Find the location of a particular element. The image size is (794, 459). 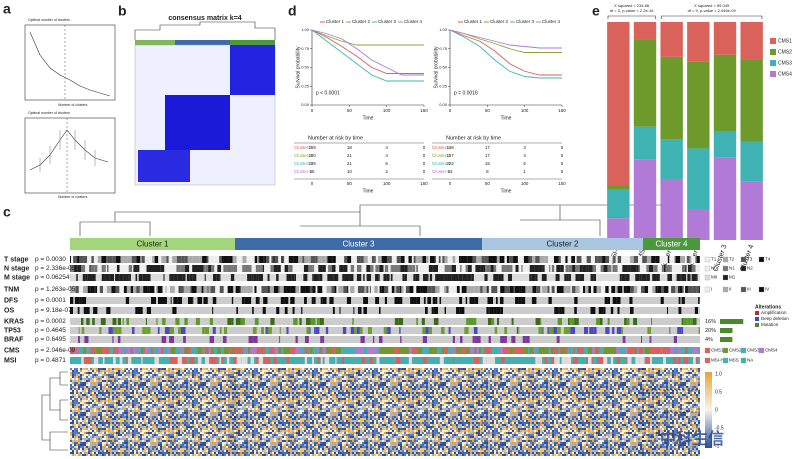

risk-value: 10 is located at coordinates (350, 171).